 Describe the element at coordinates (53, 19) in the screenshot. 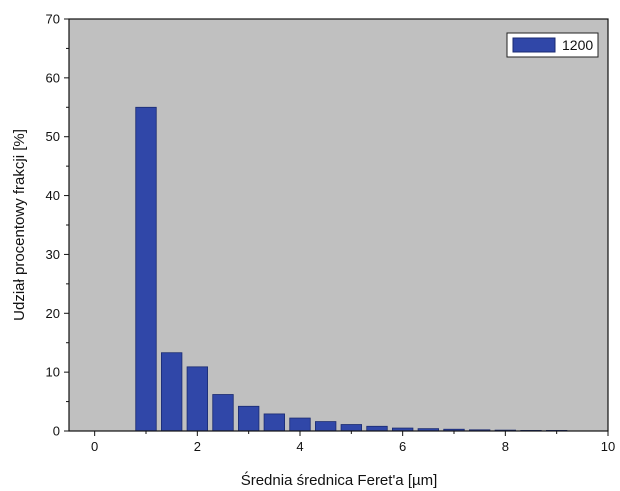

I see `y-tick-label: 70` at that location.